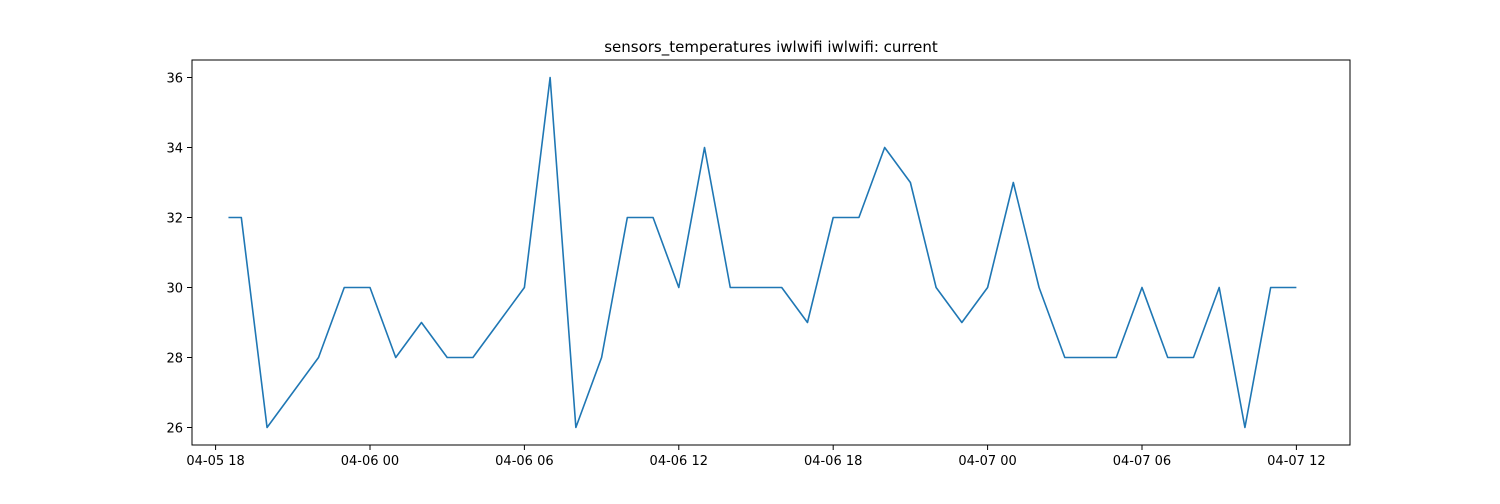  What do you see at coordinates (174, 289) in the screenshot?
I see `y-tick-label: 30` at bounding box center [174, 289].